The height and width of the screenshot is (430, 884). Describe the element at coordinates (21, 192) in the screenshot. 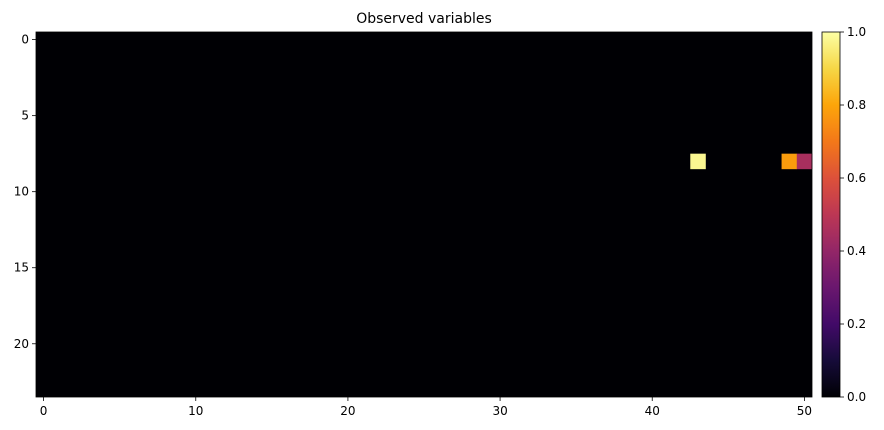

I see `y-tick-label: 10` at that location.